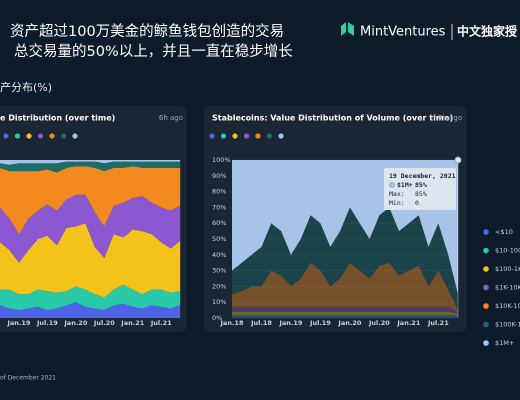 The width and height of the screenshot is (520, 400). What do you see at coordinates (421, 185) in the screenshot?
I see `tooltip-value: 85%` at bounding box center [421, 185].